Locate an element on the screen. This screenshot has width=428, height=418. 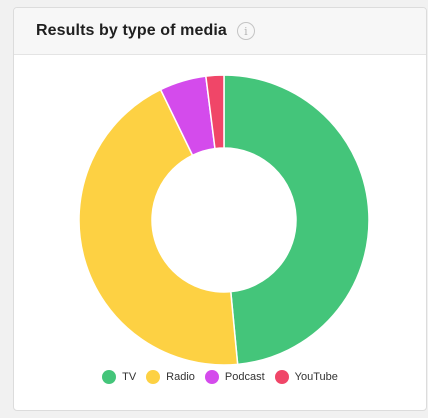
legend-label: YouTube is located at coordinates (316, 377).